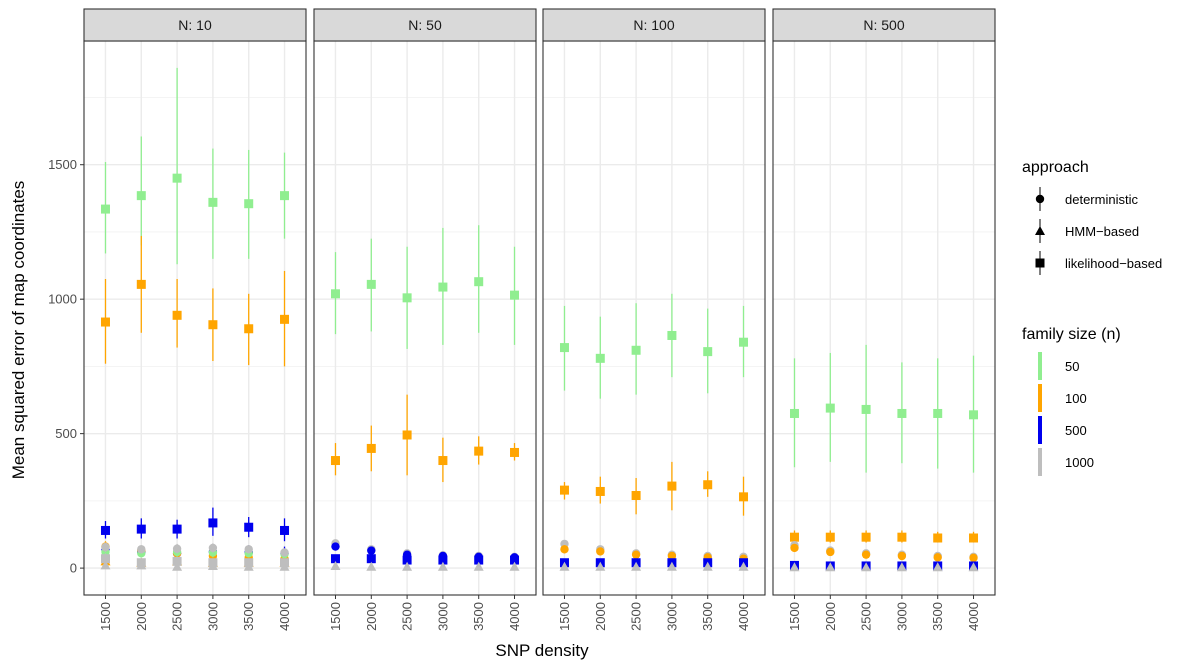 The width and height of the screenshot is (1201, 664). I want to click on facet-strip-label: N: 50, so click(425, 25).